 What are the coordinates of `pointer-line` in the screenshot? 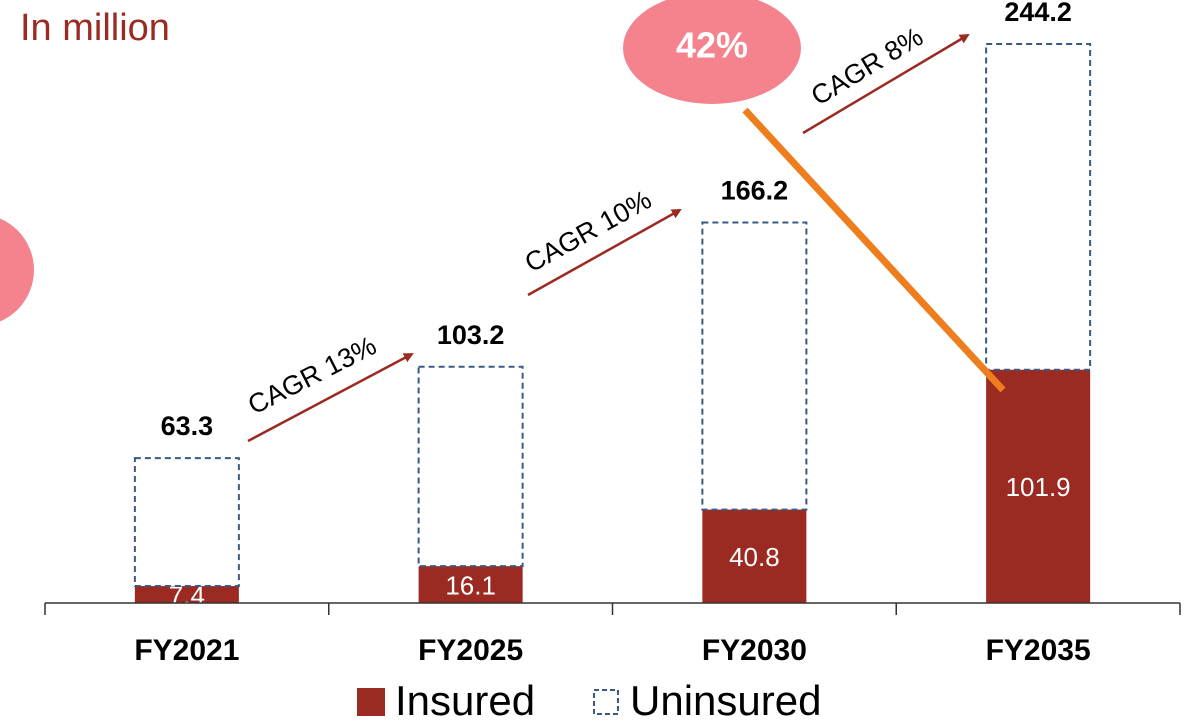 It's located at (874, 250).